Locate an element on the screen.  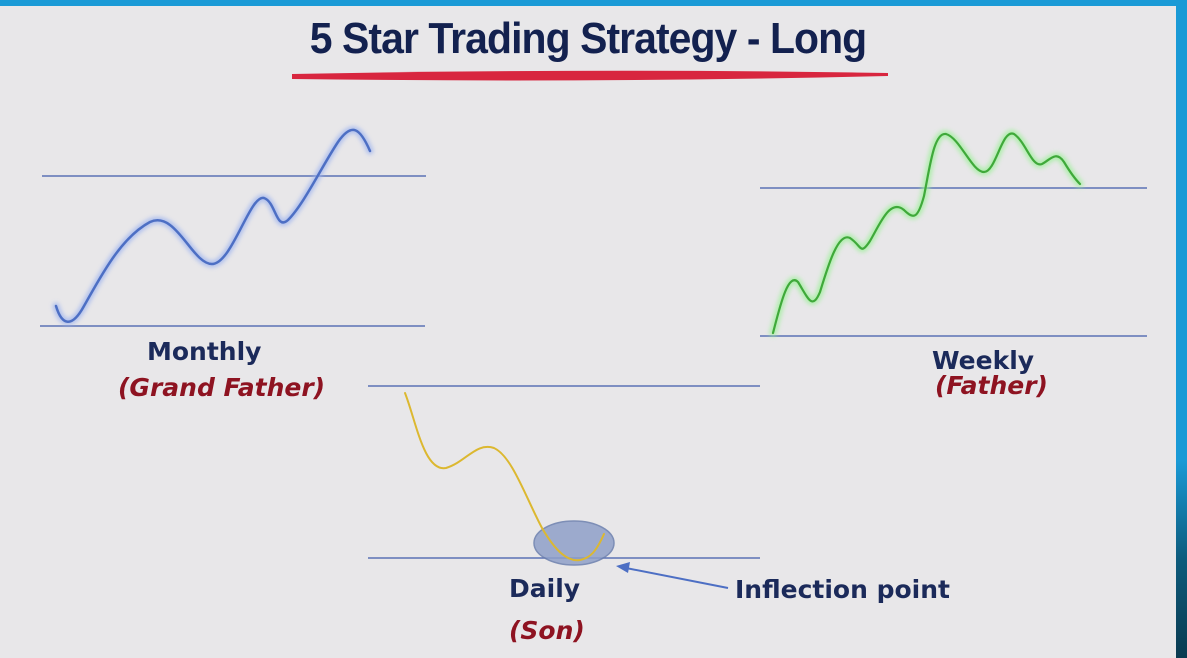
daily-panel is located at coordinates (564, 487).